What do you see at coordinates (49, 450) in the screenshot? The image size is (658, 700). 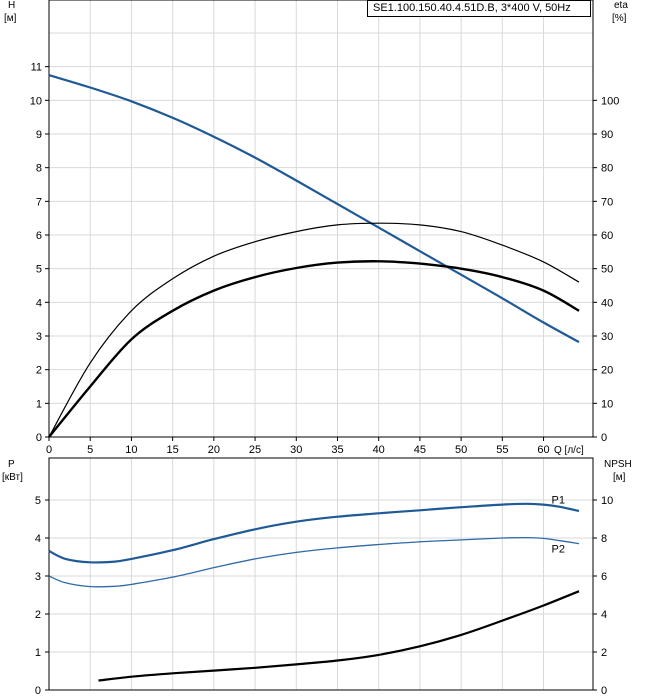 I see `x-tick-label: 0` at bounding box center [49, 450].